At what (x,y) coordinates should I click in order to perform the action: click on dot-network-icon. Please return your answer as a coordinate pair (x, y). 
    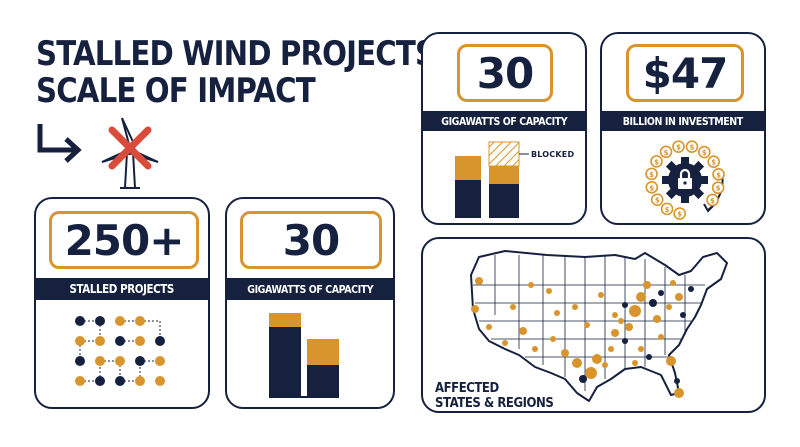
    Looking at the image, I should click on (120, 351).